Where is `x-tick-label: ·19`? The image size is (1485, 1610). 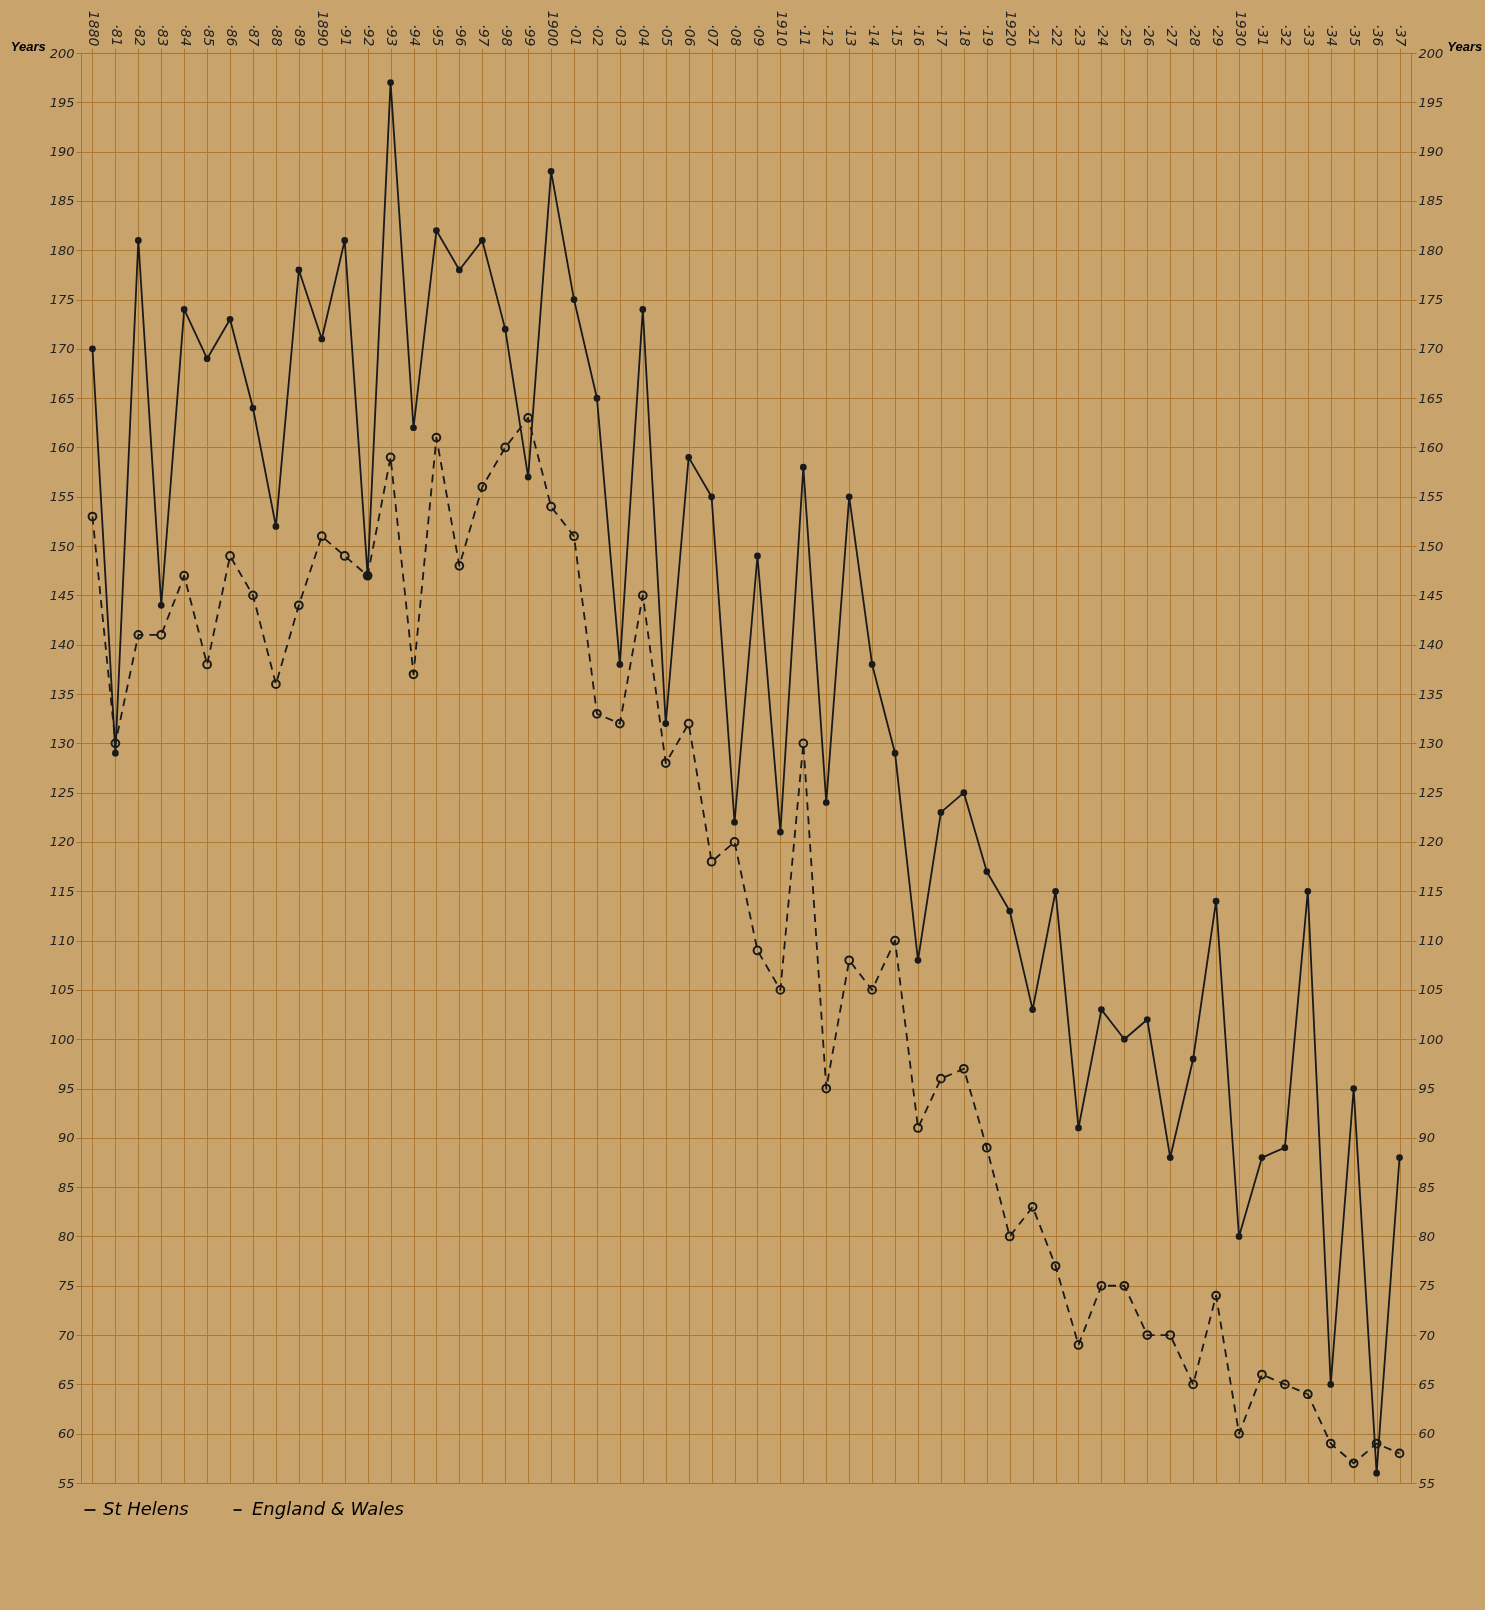
x-tick-label: ·19 is located at coordinates (988, 35).